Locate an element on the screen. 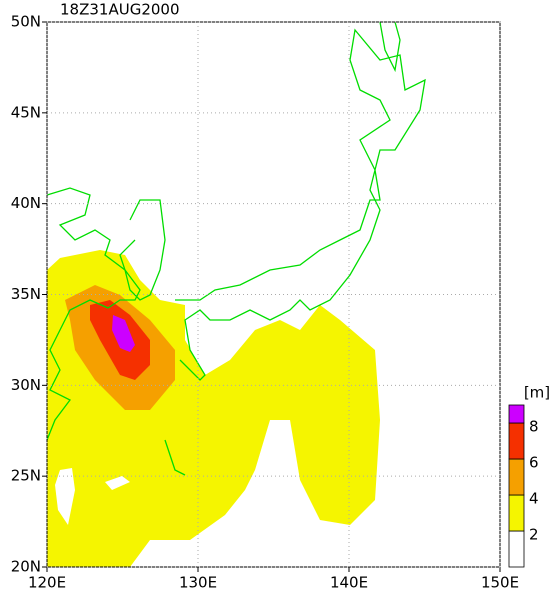  y-tick-label: 30N is located at coordinates (26, 385).